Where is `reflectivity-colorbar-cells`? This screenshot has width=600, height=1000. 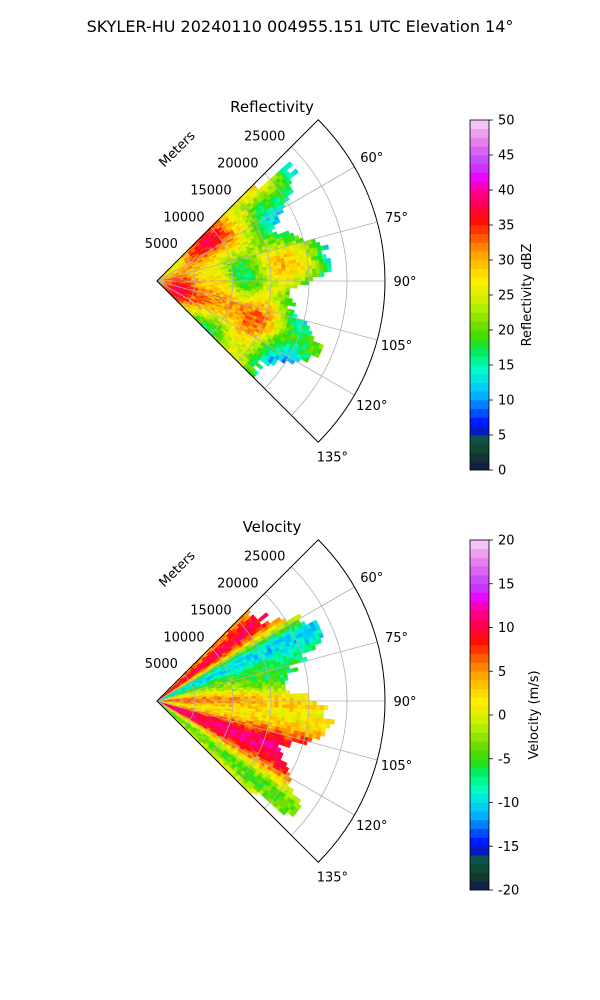
reflectivity-colorbar-cells is located at coordinates (479, 295).